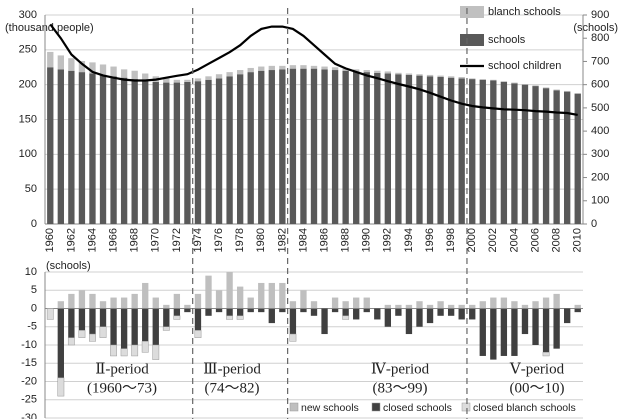 The image size is (623, 419). What do you see at coordinates (49, 28) in the screenshot?
I see `y-axis-title: (thousand people)` at bounding box center [49, 28].